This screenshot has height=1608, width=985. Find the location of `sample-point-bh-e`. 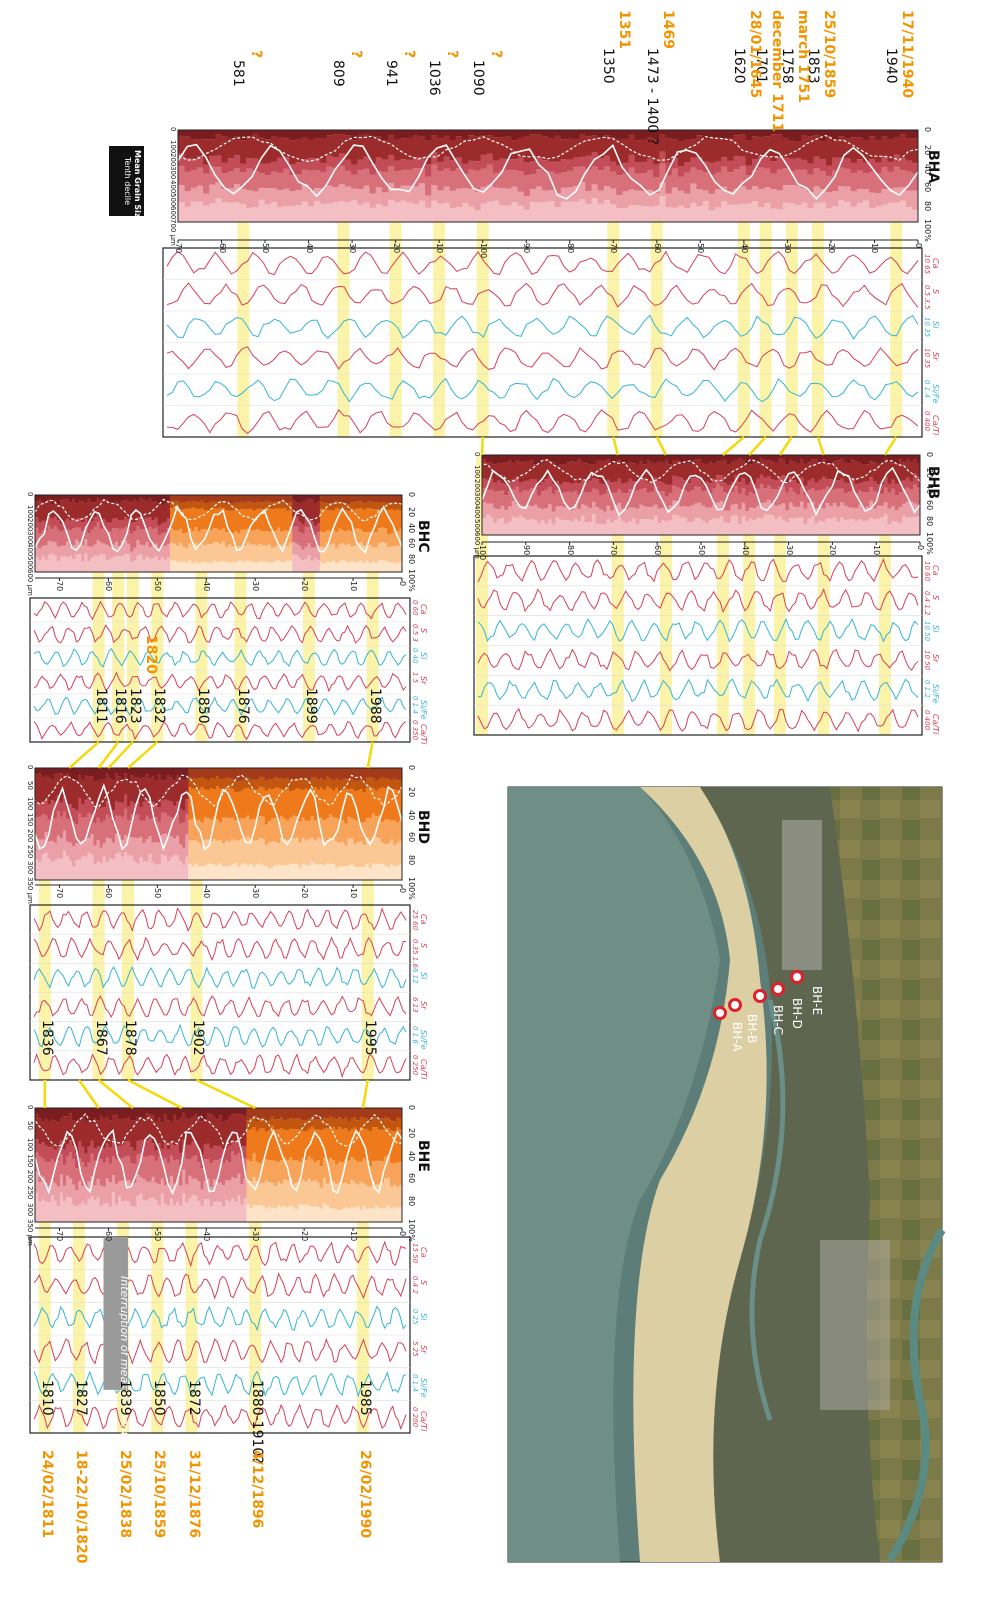

sample-point-bh-e is located at coordinates (797, 977).